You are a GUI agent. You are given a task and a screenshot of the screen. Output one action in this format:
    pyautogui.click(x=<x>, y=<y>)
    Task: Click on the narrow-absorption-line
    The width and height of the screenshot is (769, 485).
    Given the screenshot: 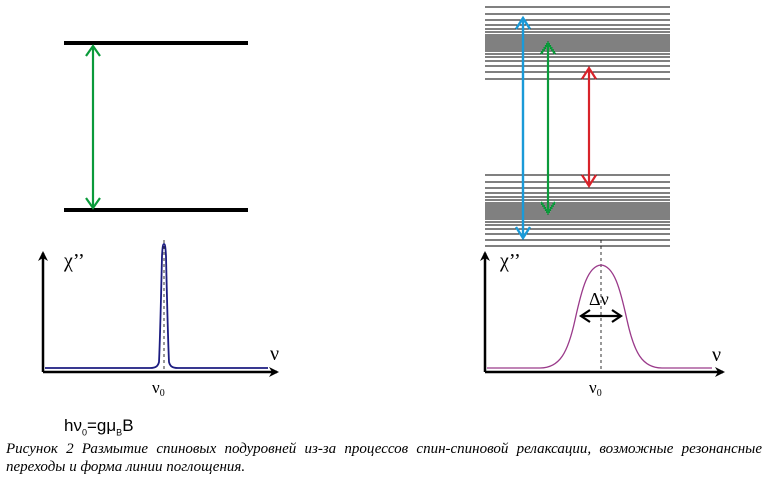 What is the action you would take?
    pyautogui.click(x=156, y=306)
    